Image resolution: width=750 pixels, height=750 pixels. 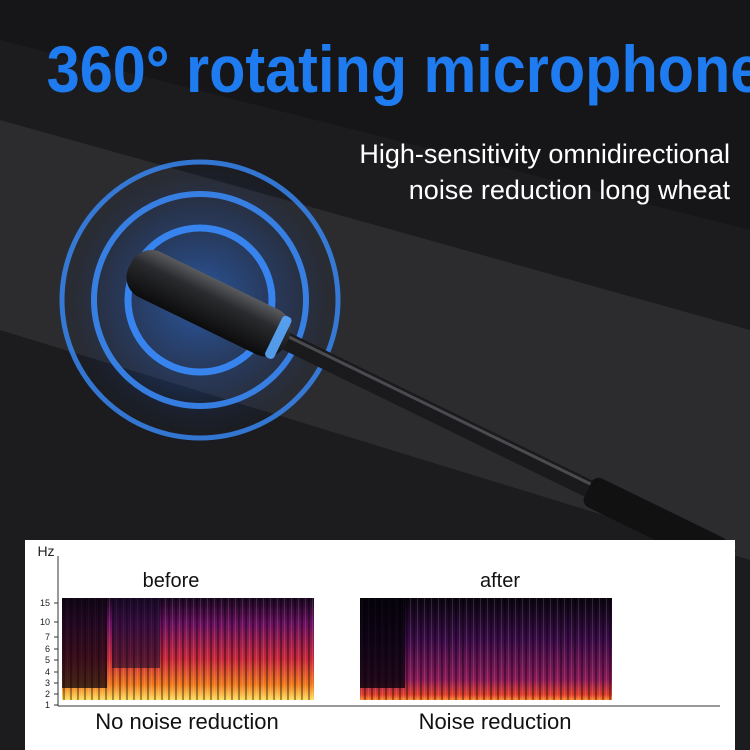 I want to click on y-tick-label: 3, so click(x=47, y=683).